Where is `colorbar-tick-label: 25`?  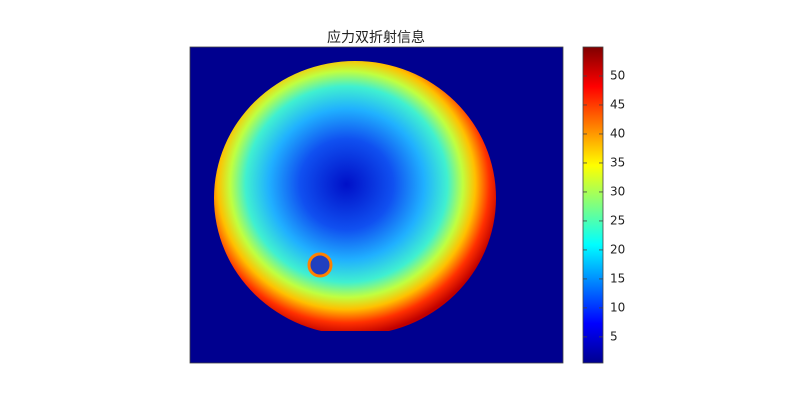 colorbar-tick-label: 25 is located at coordinates (617, 220).